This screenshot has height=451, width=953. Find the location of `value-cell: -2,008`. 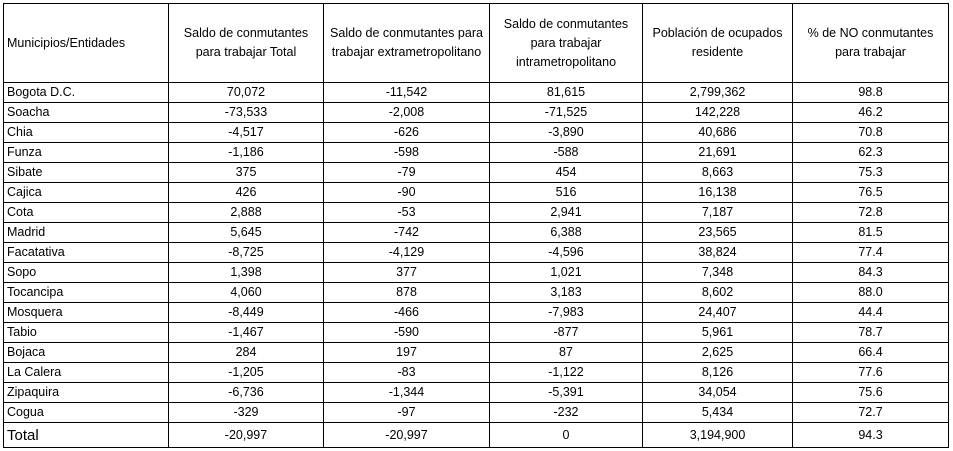

value-cell: -2,008 is located at coordinates (406, 112).